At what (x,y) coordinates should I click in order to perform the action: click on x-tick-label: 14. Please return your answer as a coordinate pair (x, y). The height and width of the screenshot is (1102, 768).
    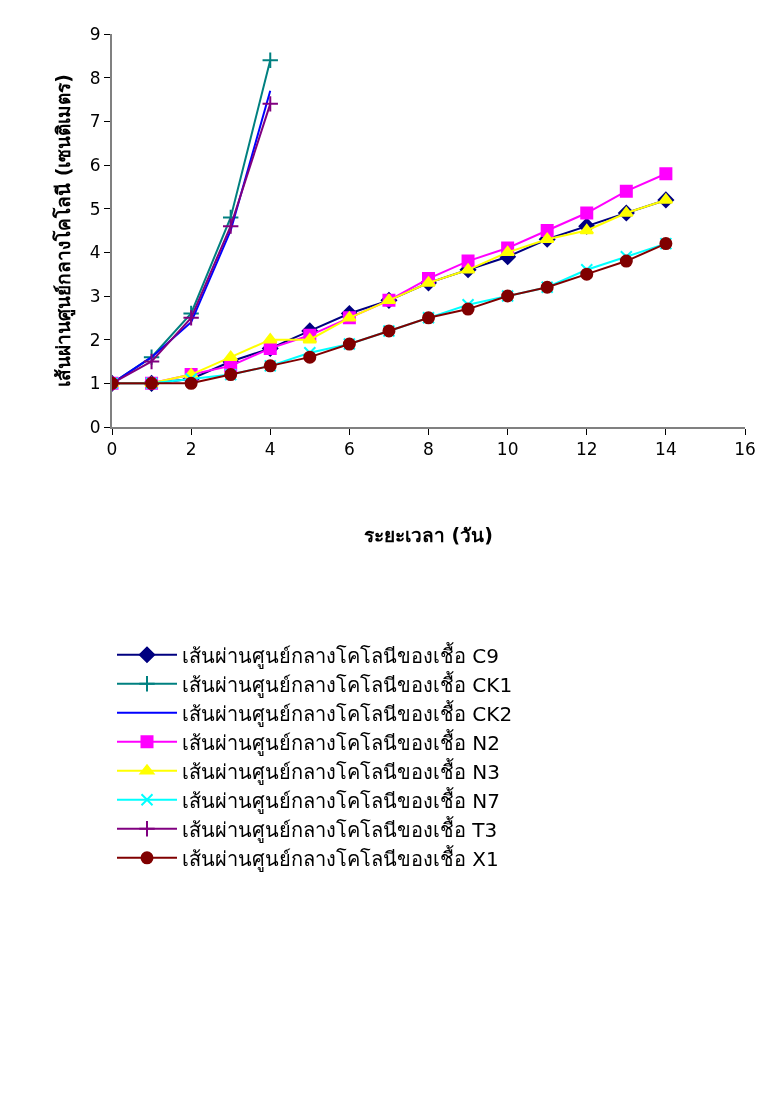
    Looking at the image, I should click on (666, 449).